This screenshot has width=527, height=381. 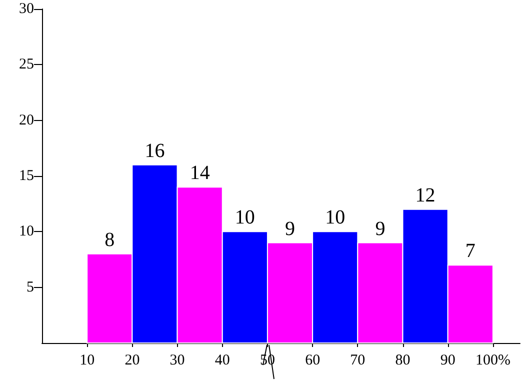 I want to click on x-tick-label: 10, so click(x=87, y=360).